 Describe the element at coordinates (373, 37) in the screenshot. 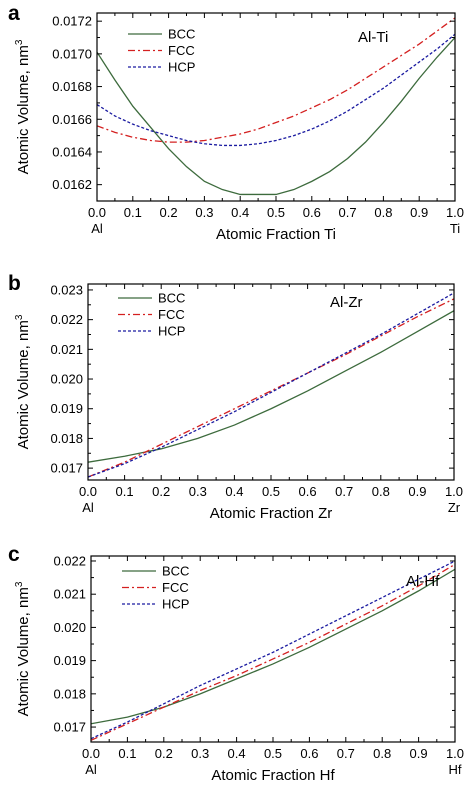

I see `system-label: Al-Ti` at that location.